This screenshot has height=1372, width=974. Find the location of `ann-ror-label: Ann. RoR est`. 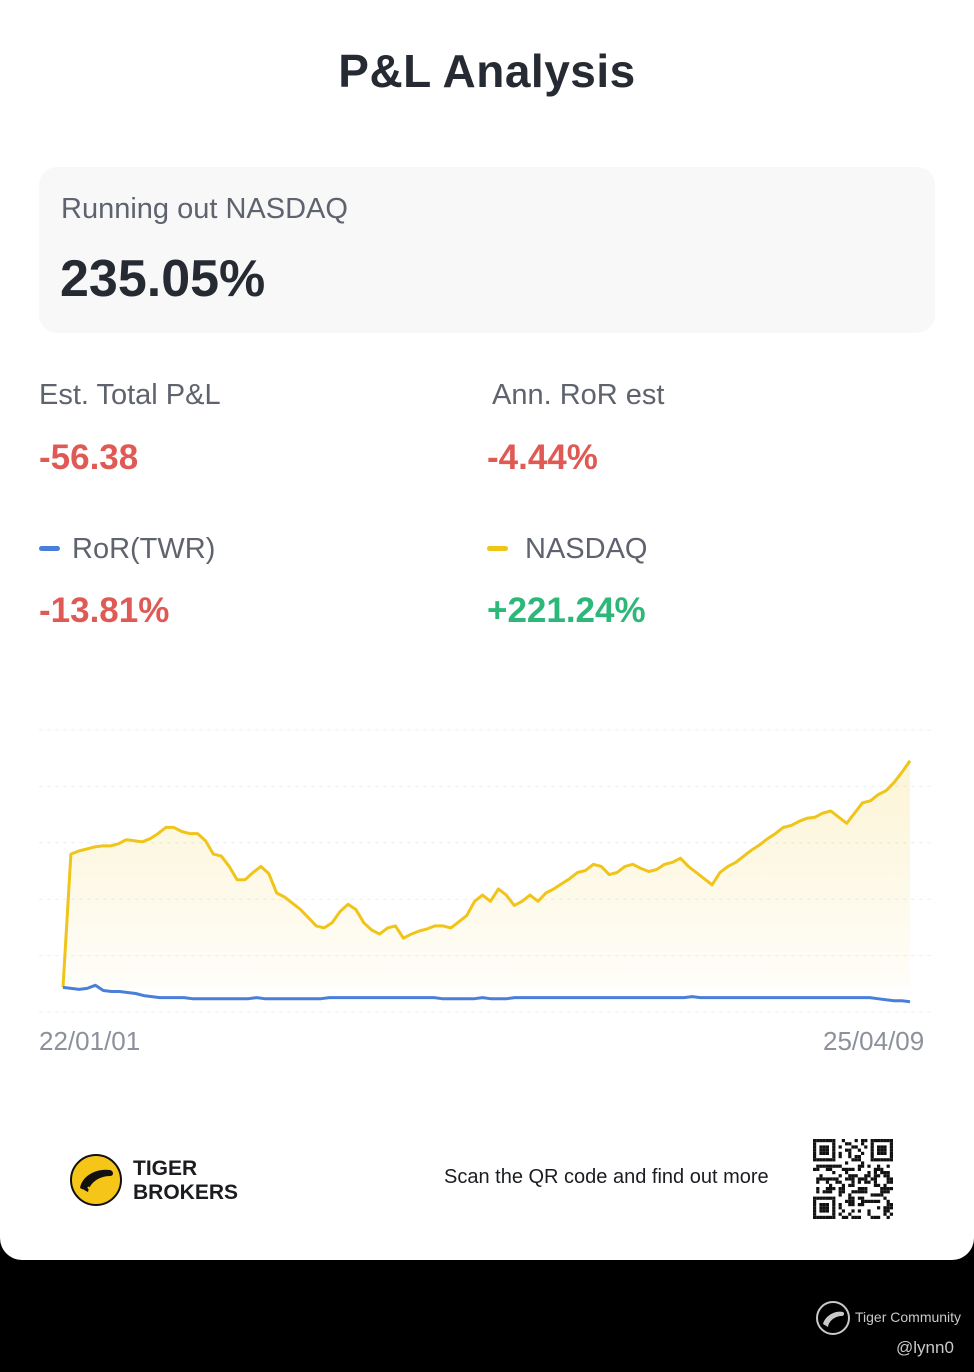

ann-ror-label: Ann. RoR est is located at coordinates (578, 395).